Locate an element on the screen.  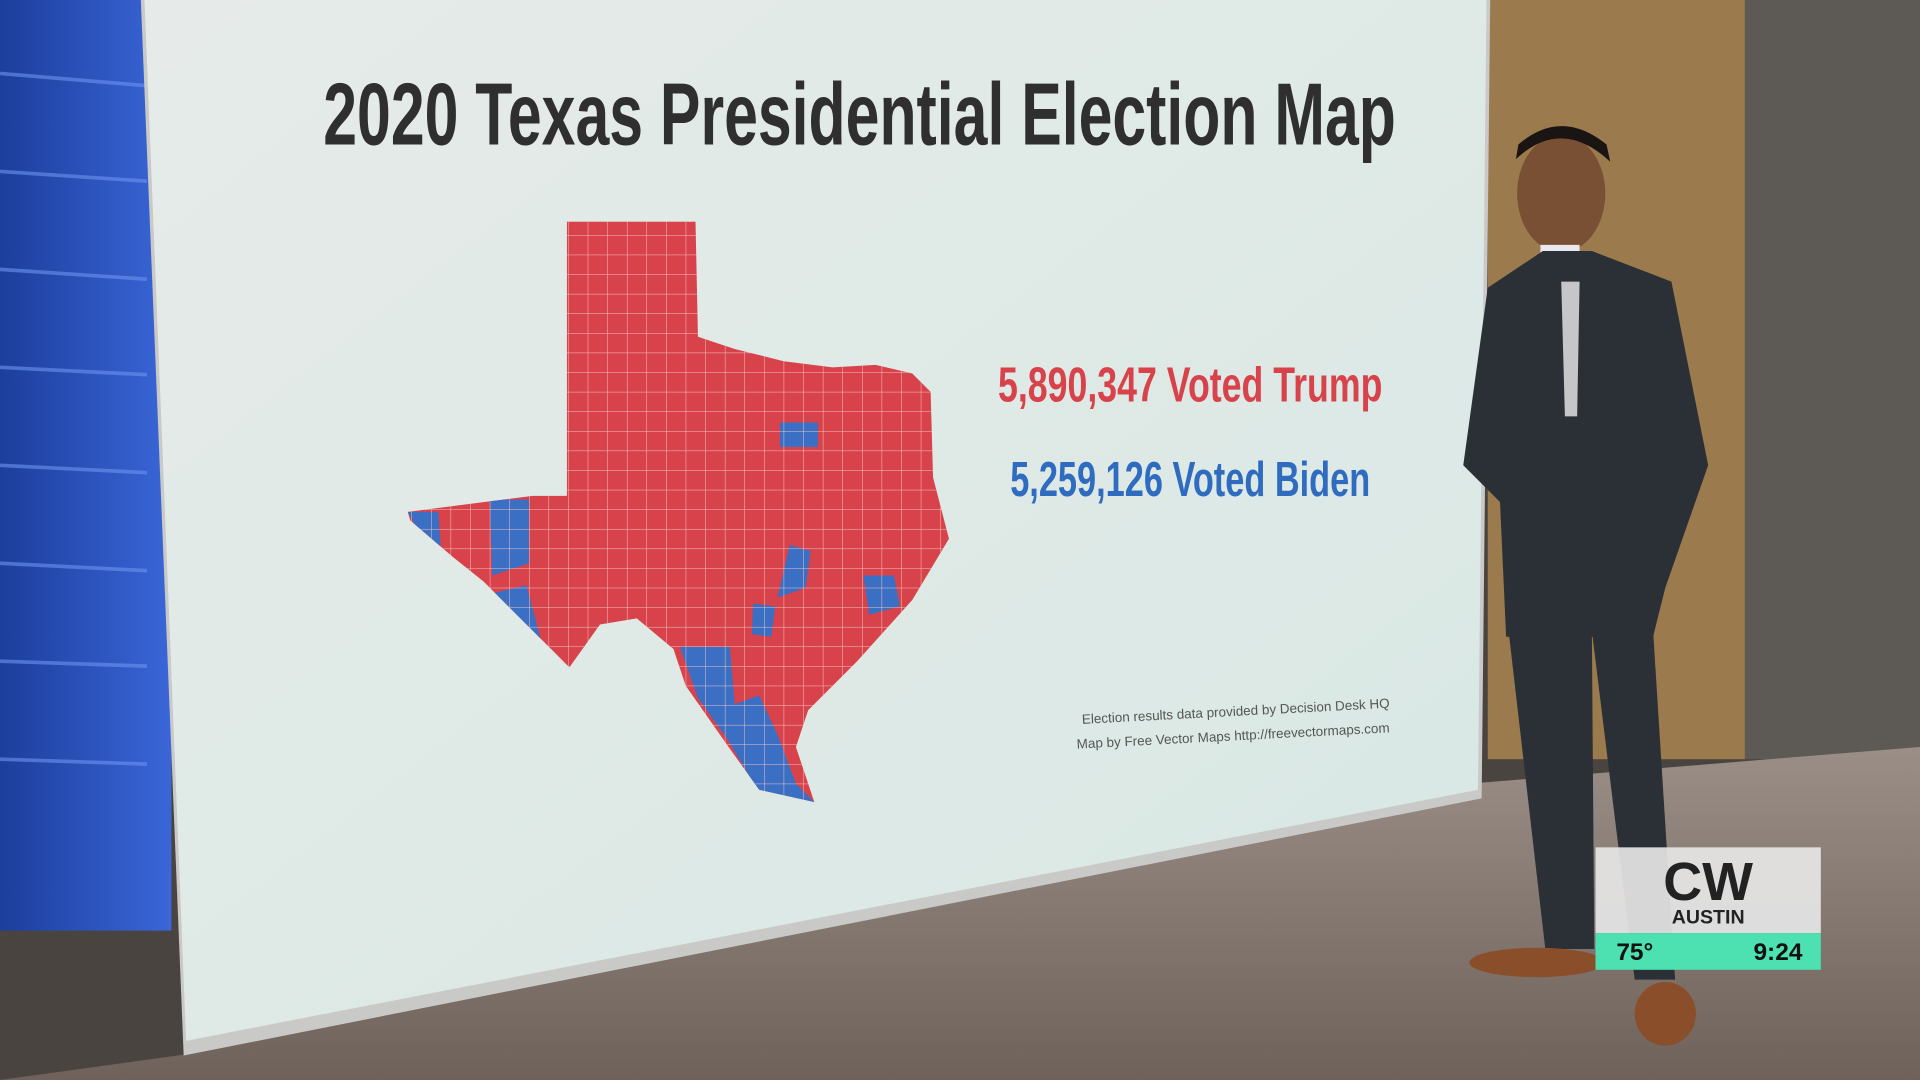
logo-panel is located at coordinates (1708, 890).